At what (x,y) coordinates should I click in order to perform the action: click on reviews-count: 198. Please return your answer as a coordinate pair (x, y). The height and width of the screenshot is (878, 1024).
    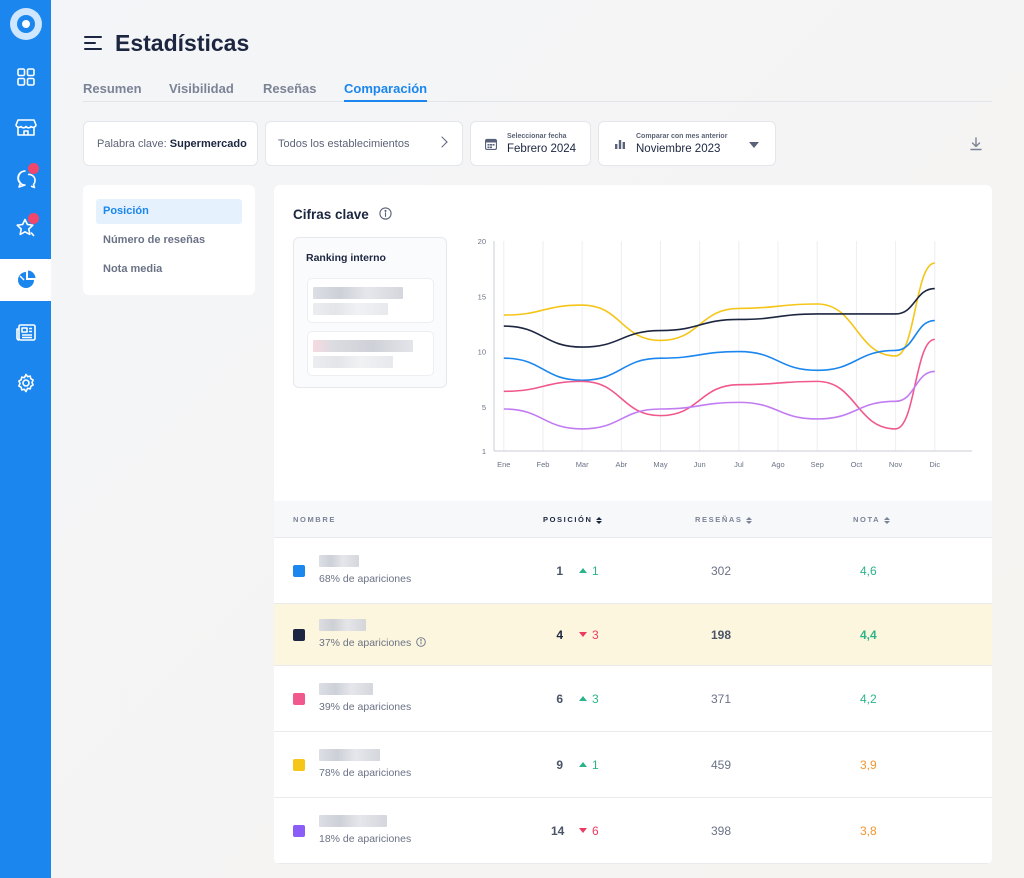
    Looking at the image, I should click on (721, 635).